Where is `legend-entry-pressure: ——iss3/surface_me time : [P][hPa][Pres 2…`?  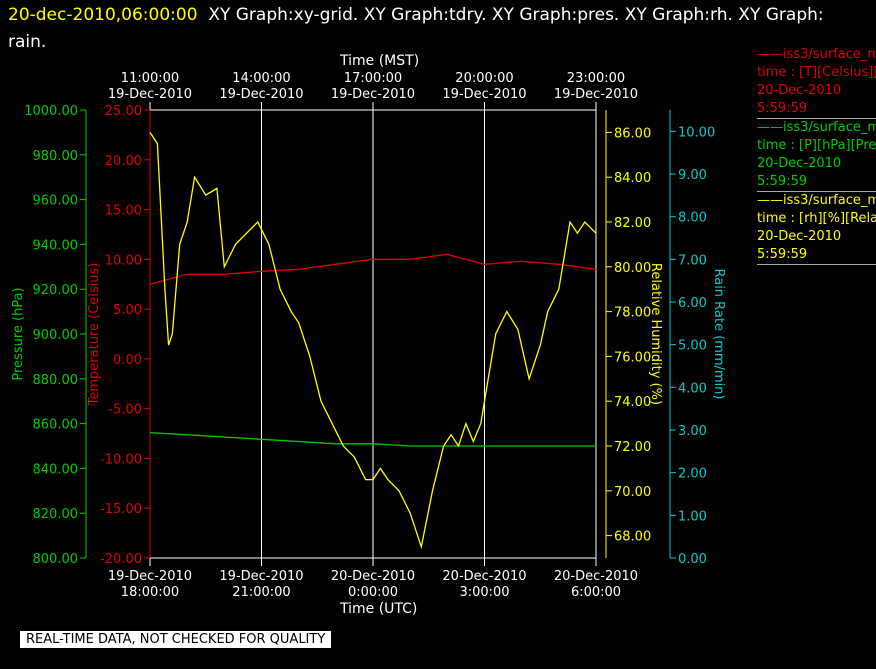 legend-entry-pressure: ——iss3/surface_me time : [P][hPa][Pres 2… is located at coordinates (816, 155).